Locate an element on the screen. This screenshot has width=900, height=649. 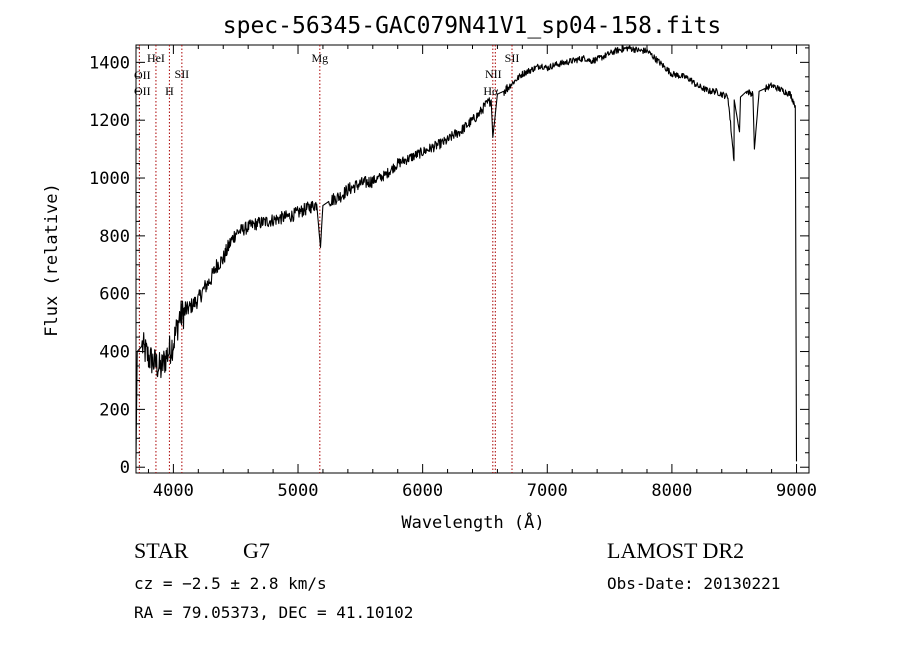
y-tick-label: 200 is located at coordinates (114, 410).